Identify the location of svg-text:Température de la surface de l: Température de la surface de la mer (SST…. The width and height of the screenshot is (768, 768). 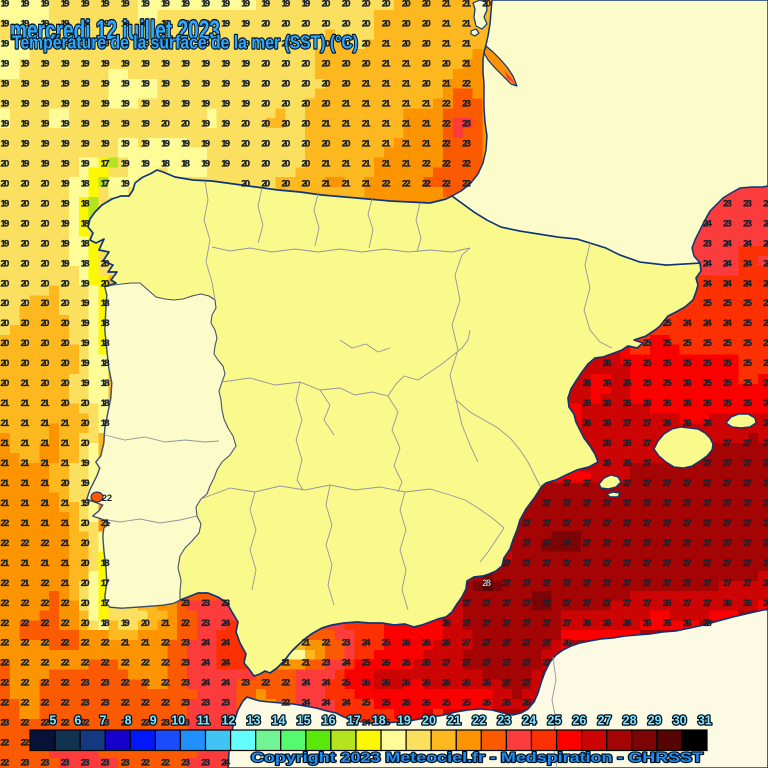
(185, 42).